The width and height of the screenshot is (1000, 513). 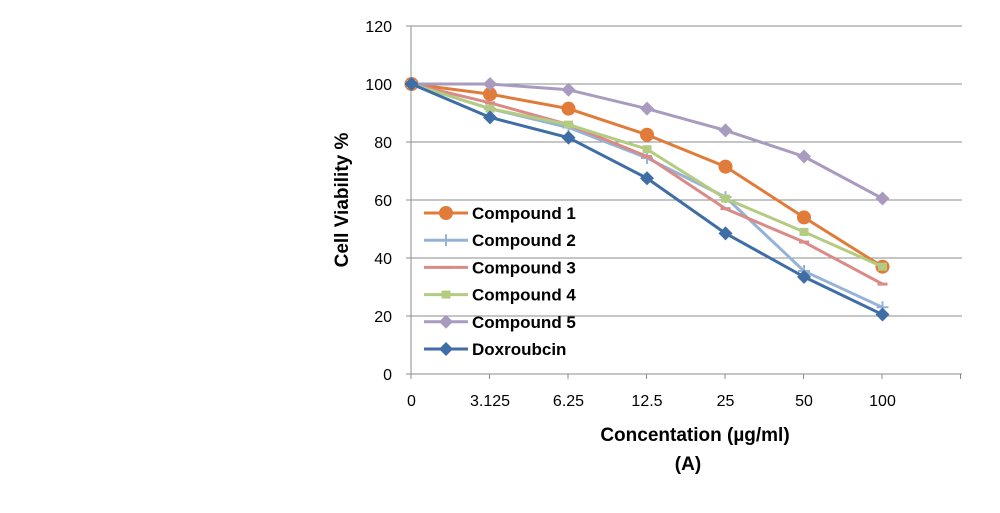 I want to click on x-axis-title: Concentation (µg/ml), so click(x=694, y=435).